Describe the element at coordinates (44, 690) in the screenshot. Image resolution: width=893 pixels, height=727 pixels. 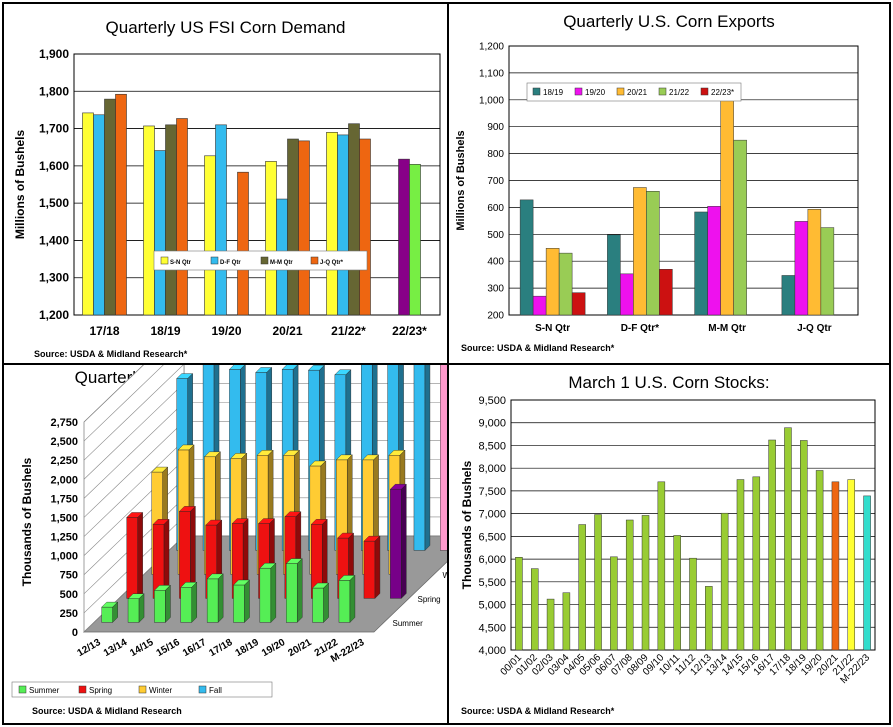
I see `legend-label: Summer` at that location.